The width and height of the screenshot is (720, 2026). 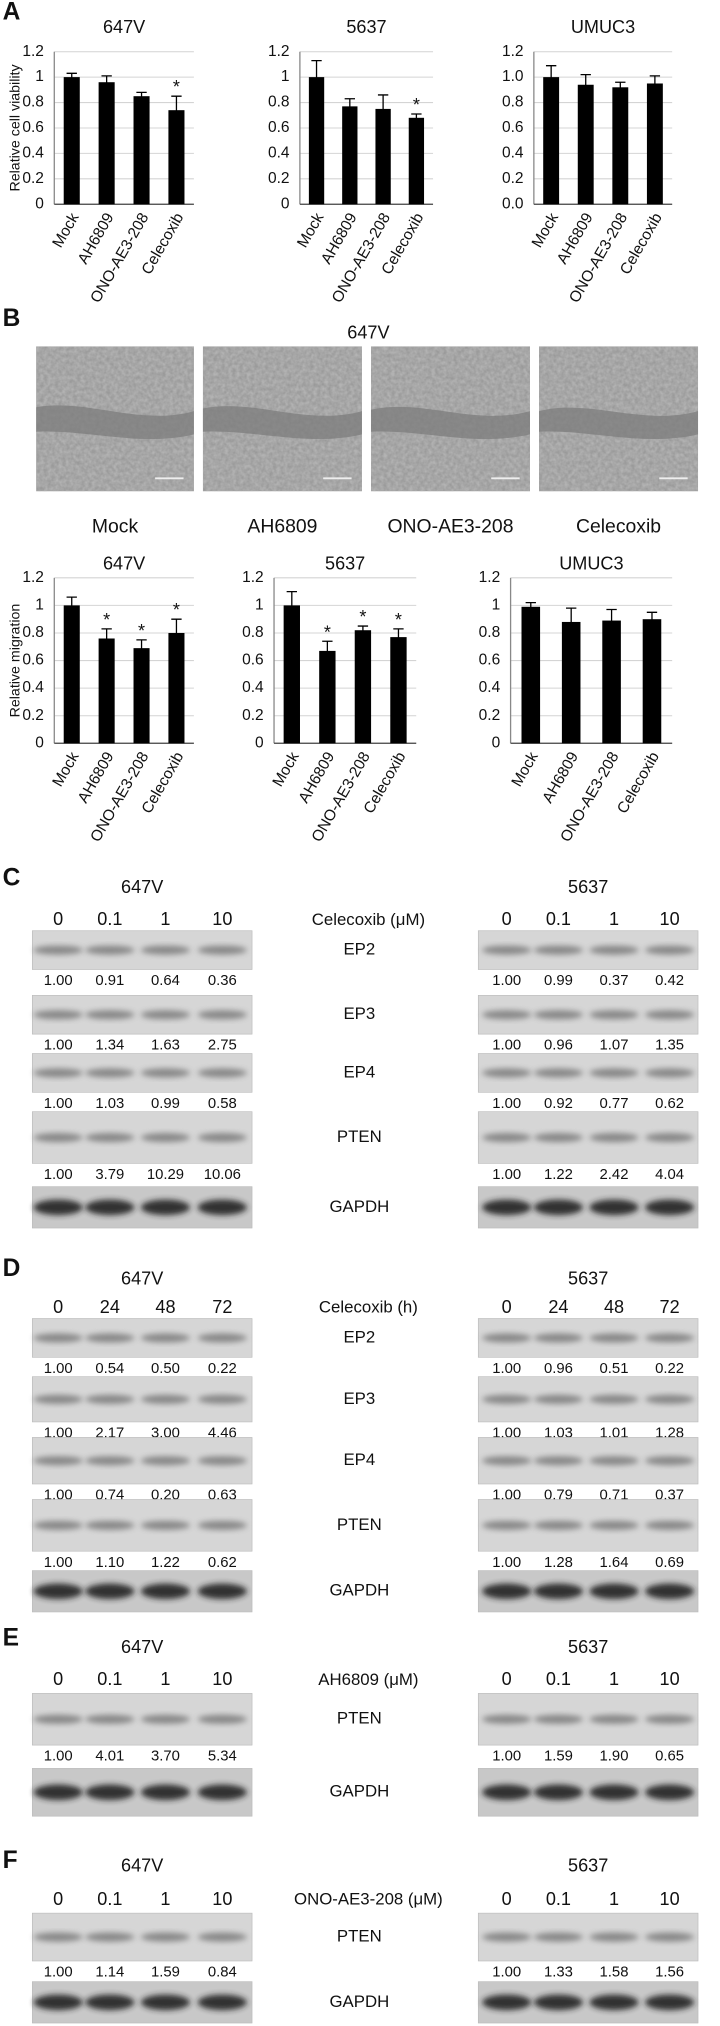 I want to click on quantification: 1.35, so click(x=669, y=1046).